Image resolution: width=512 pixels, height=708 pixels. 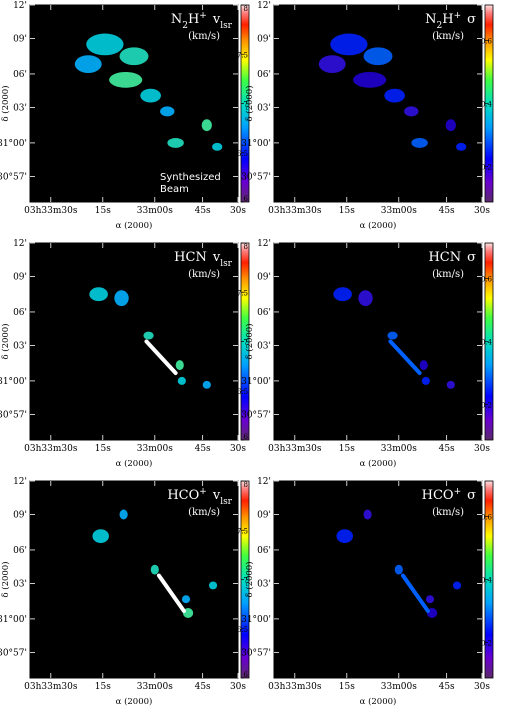 I want to click on colorbar-tick-label: 0.6, so click(x=487, y=517).